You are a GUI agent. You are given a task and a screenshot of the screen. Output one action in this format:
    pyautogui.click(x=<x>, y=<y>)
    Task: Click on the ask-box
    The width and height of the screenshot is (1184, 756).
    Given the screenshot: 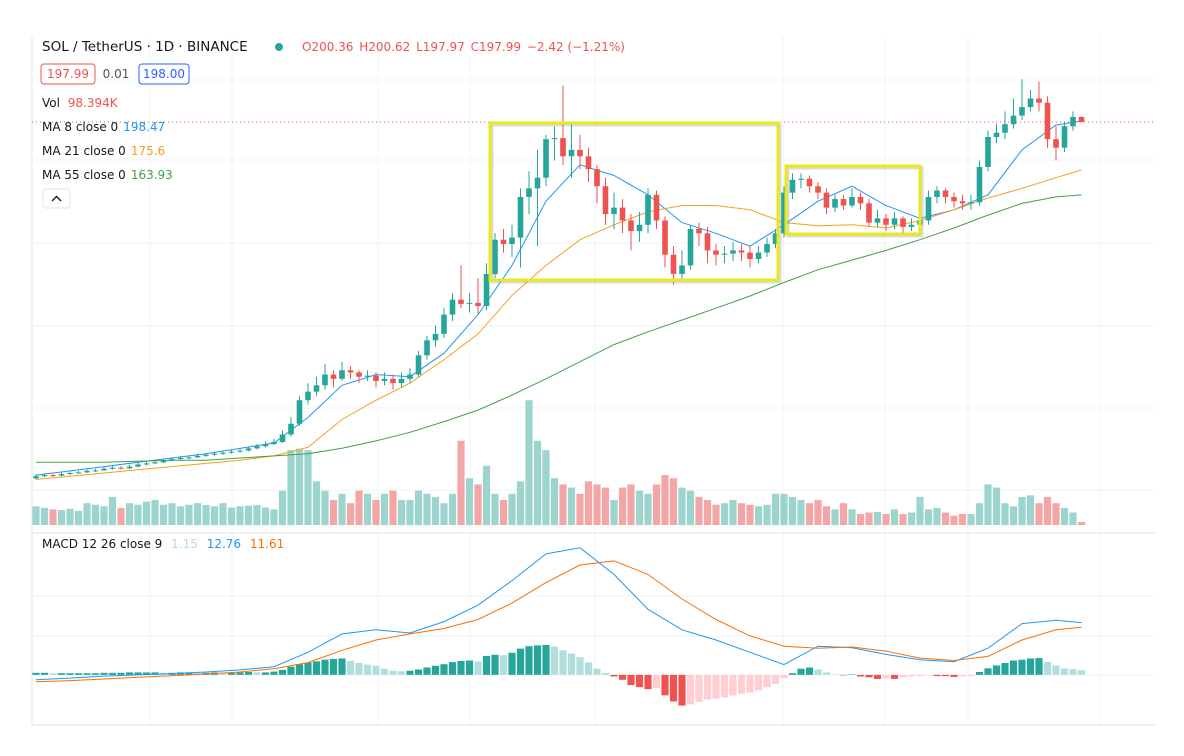 What is the action you would take?
    pyautogui.click(x=164, y=74)
    